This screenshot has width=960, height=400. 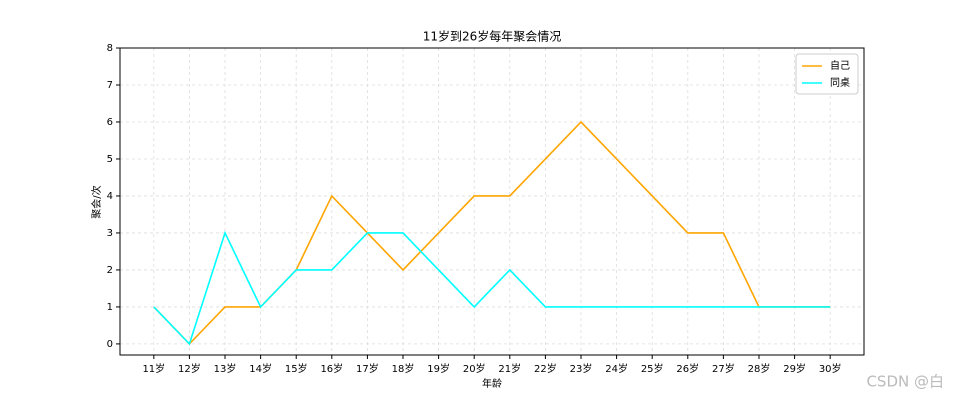 I want to click on x-tick-label: 28岁, so click(x=759, y=368).